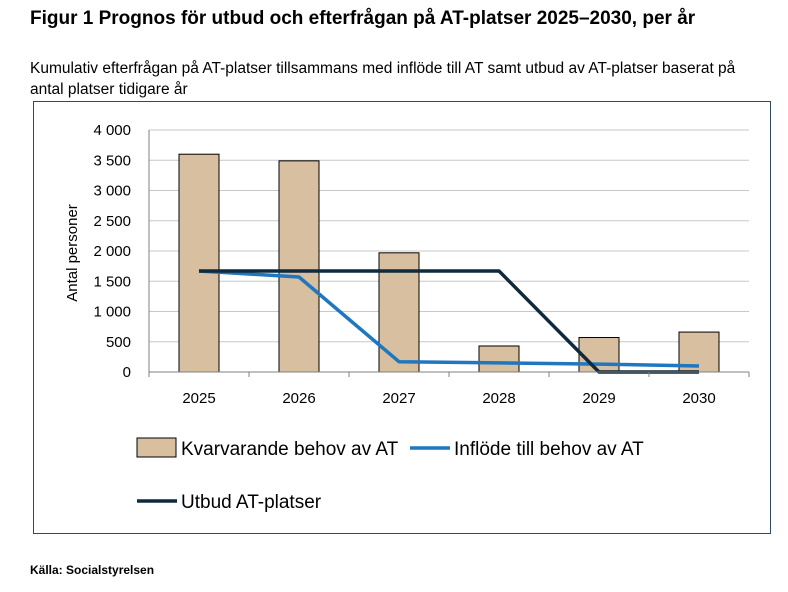 This screenshot has height=592, width=788. I want to click on y-tick-label: 1 500, so click(112, 281).